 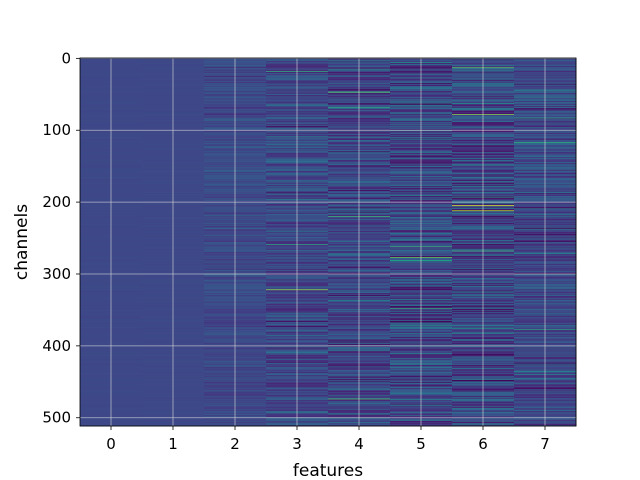 What do you see at coordinates (22, 242) in the screenshot?
I see `y-axis-label: channels` at bounding box center [22, 242].